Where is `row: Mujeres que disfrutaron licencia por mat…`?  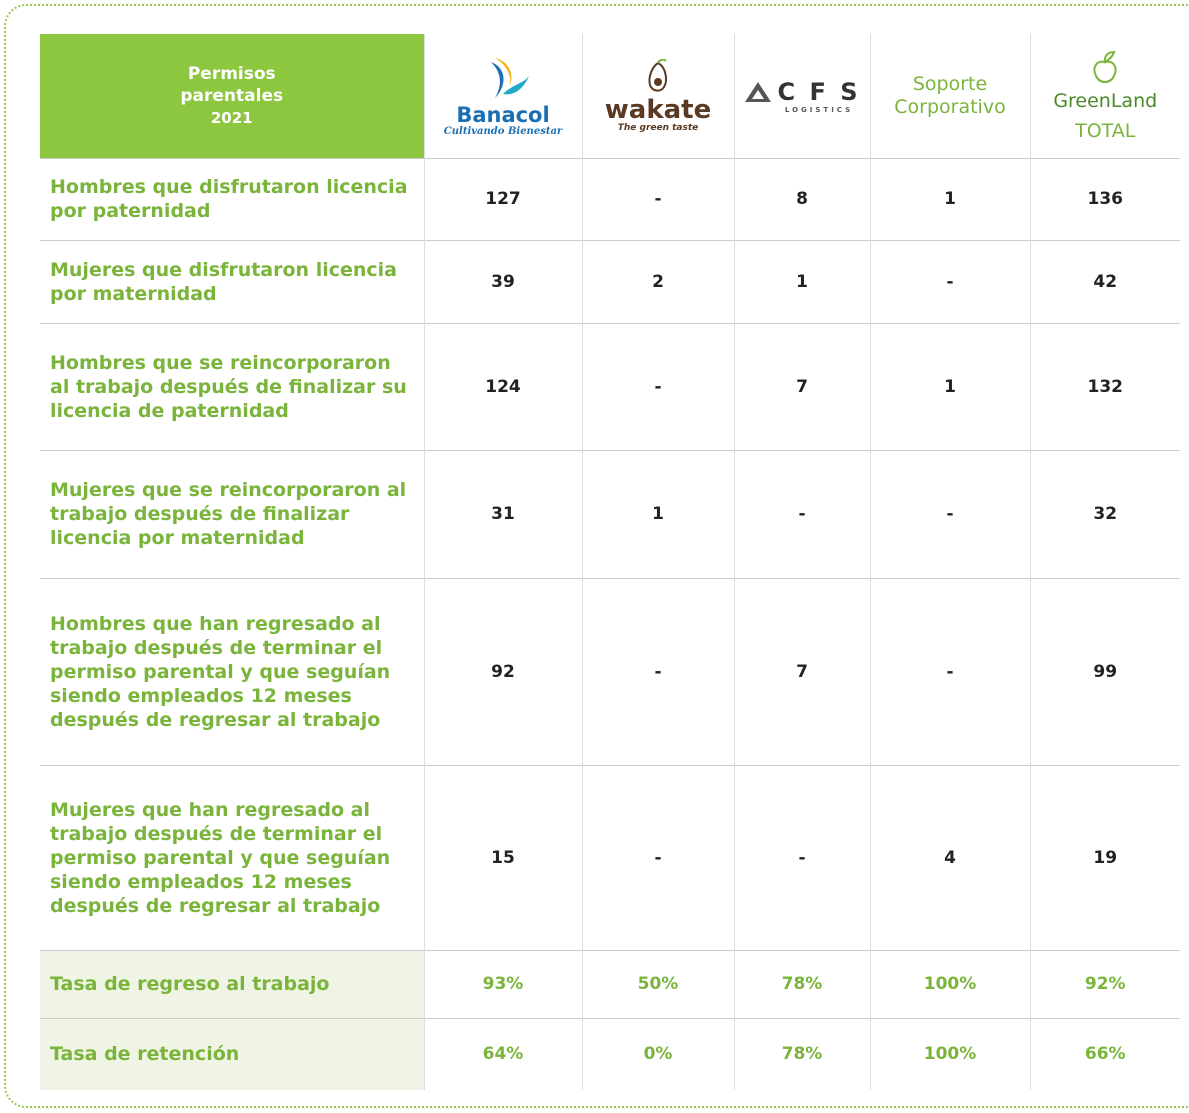 row: Mujeres que disfrutaron licencia por mat… is located at coordinates (610, 281).